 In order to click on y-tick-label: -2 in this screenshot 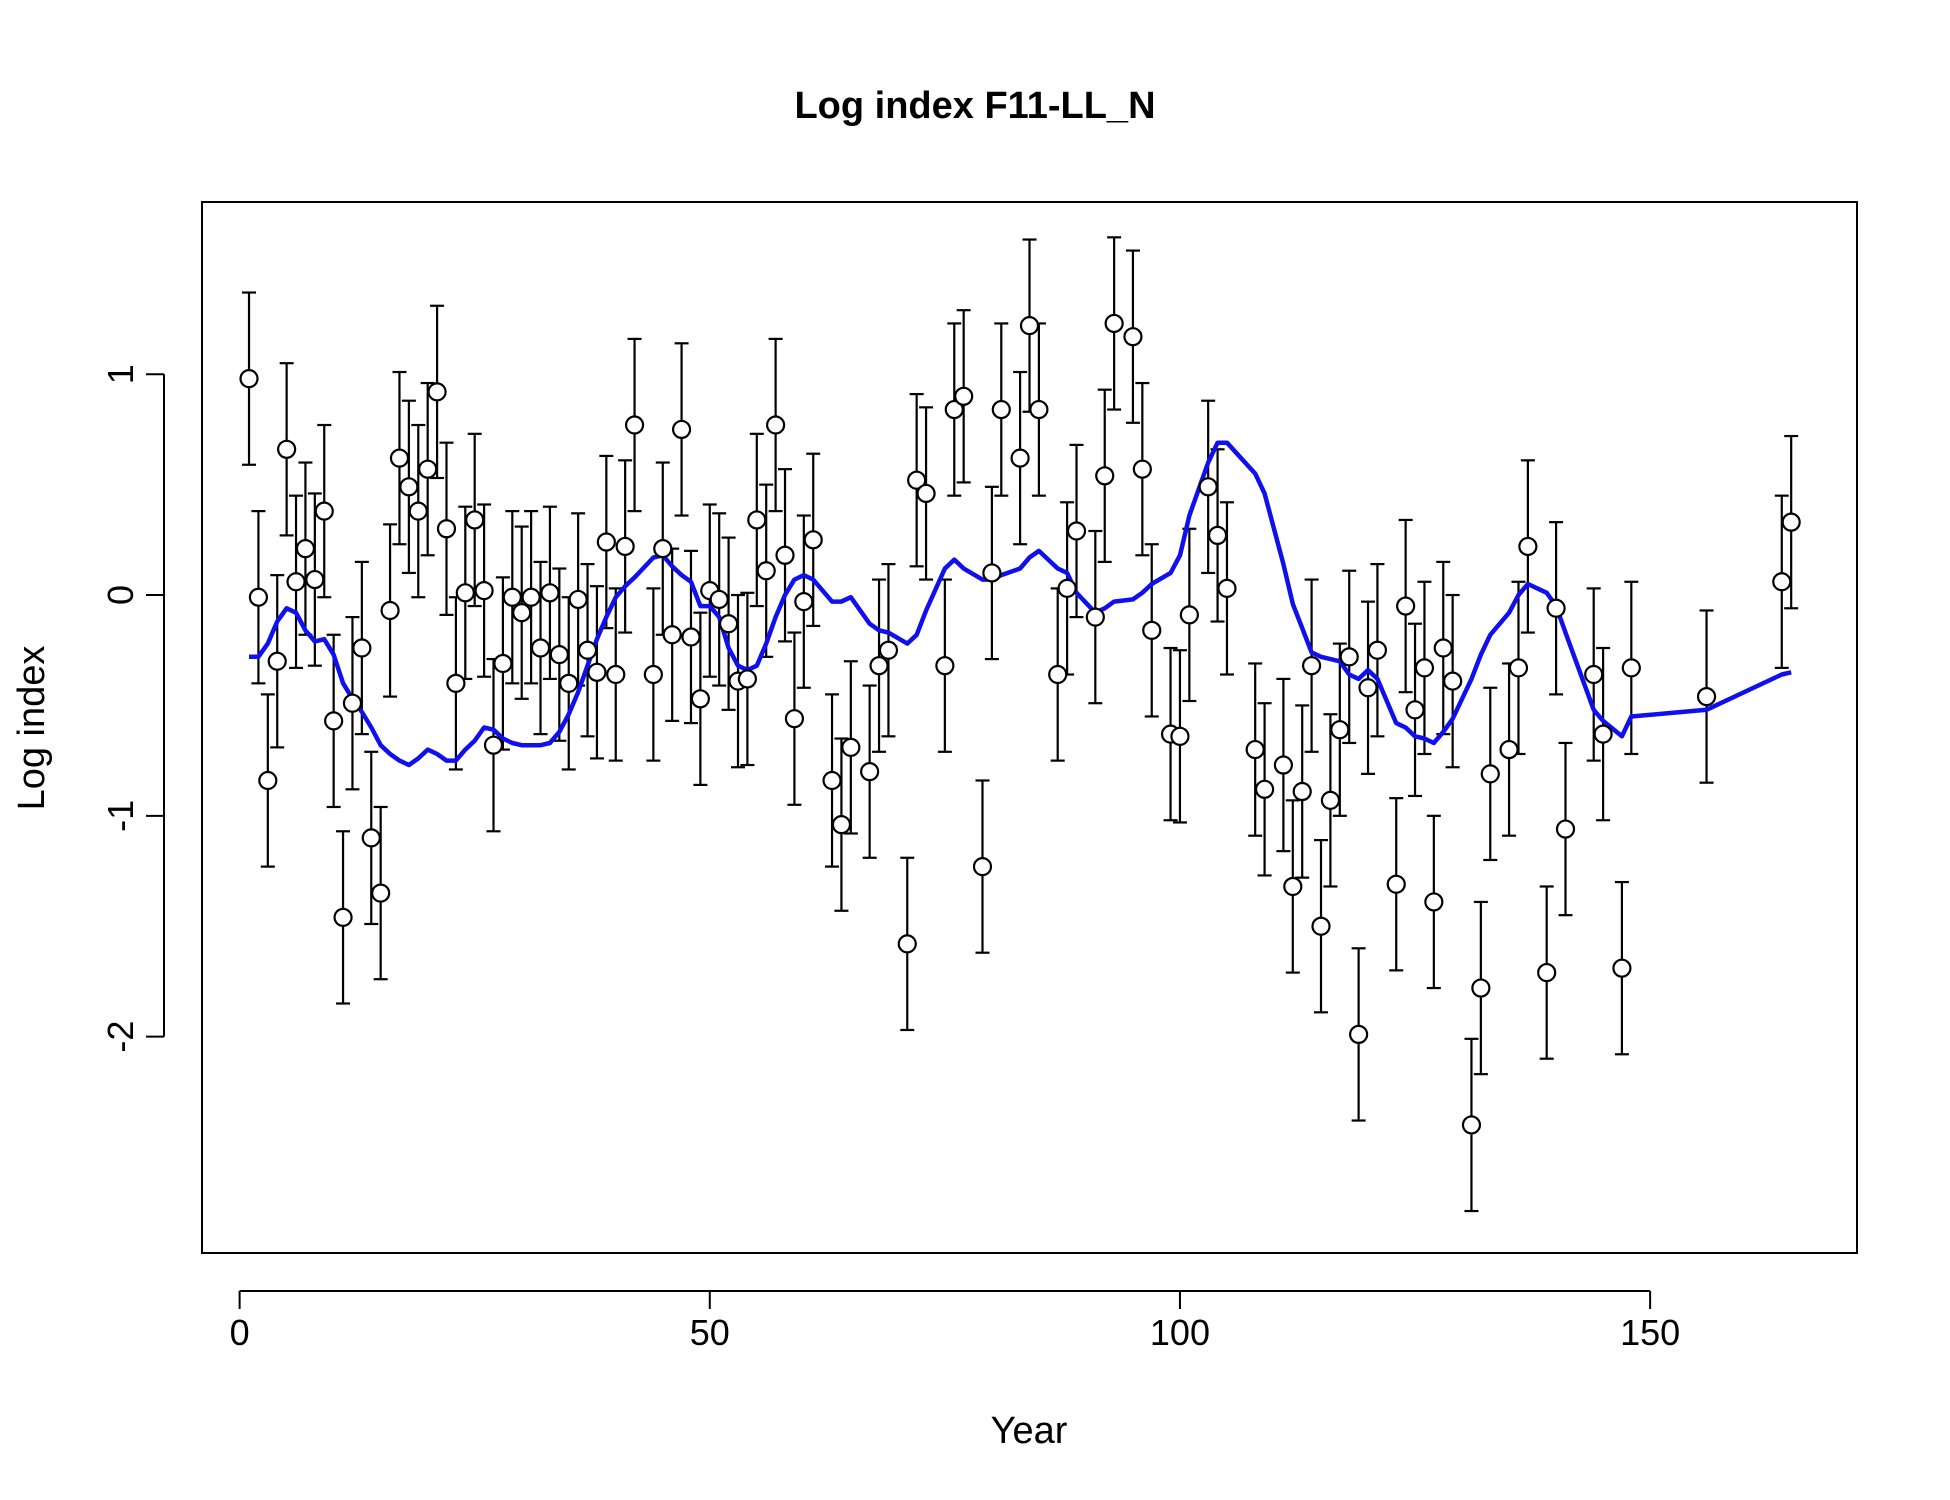, I will do `click(120, 1037)`.